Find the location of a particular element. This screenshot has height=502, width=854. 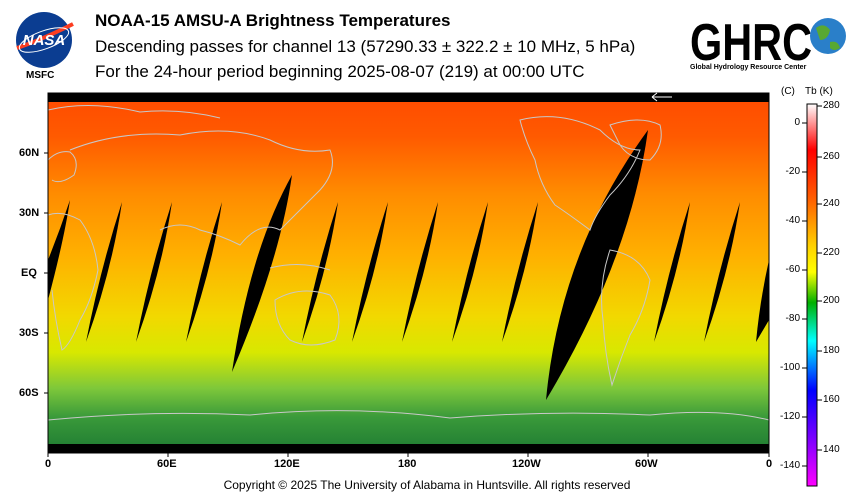

celsius-tick: -80 is located at coordinates (792, 318).